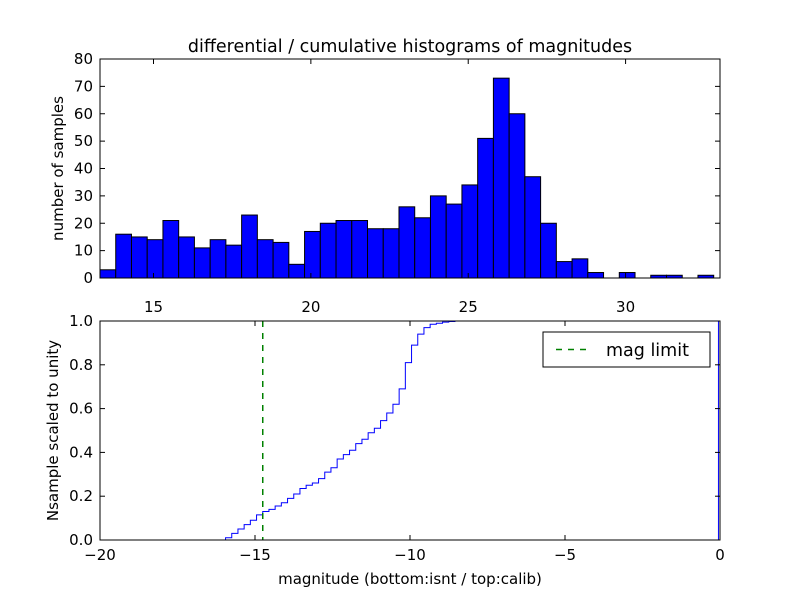 This screenshot has height=600, width=800. Describe the element at coordinates (83, 196) in the screenshot. I see `y-tick-label: 30` at that location.